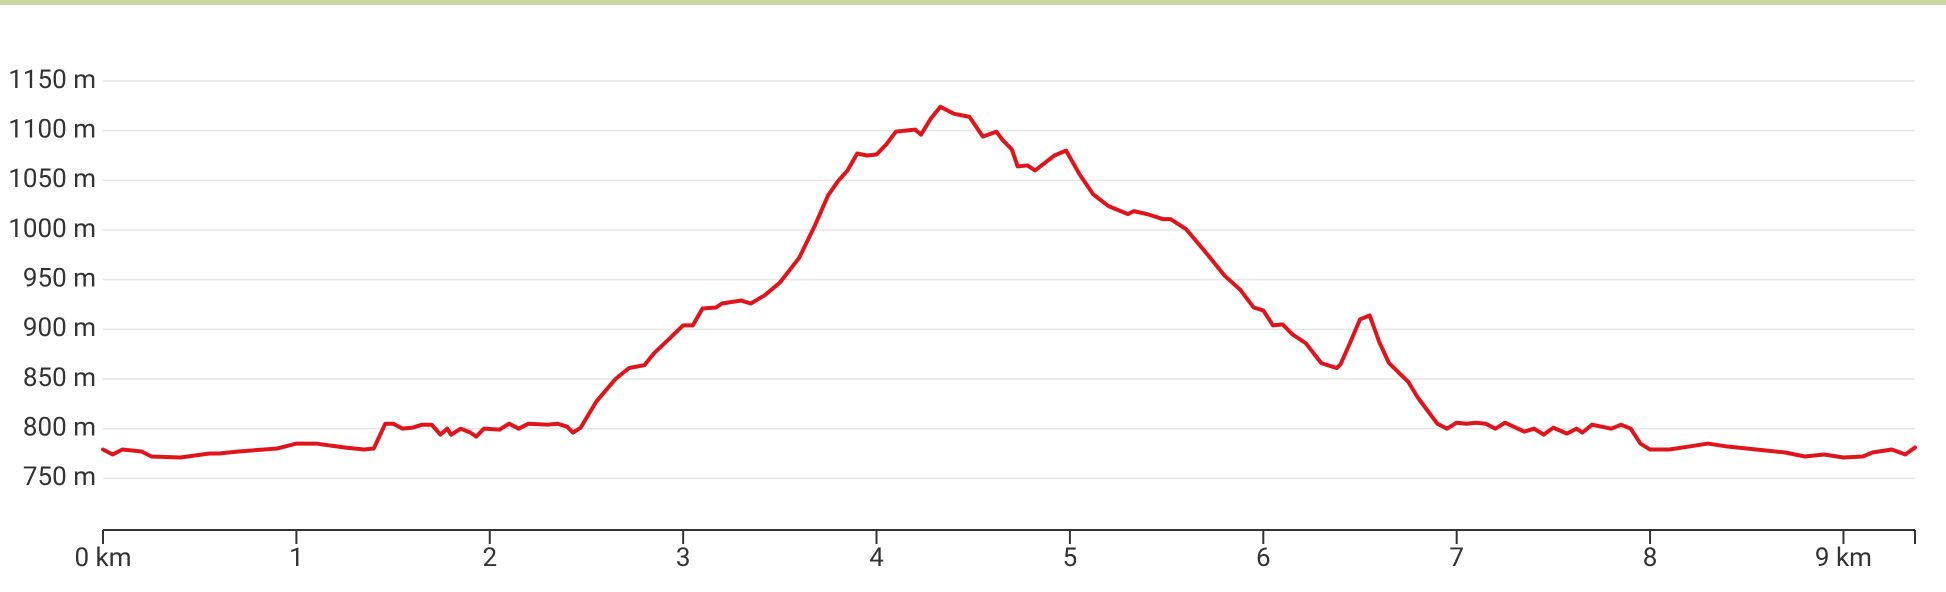 Image resolution: width=1946 pixels, height=592 pixels. What do you see at coordinates (1070, 558) in the screenshot?
I see `x-tick-label: 5` at bounding box center [1070, 558].